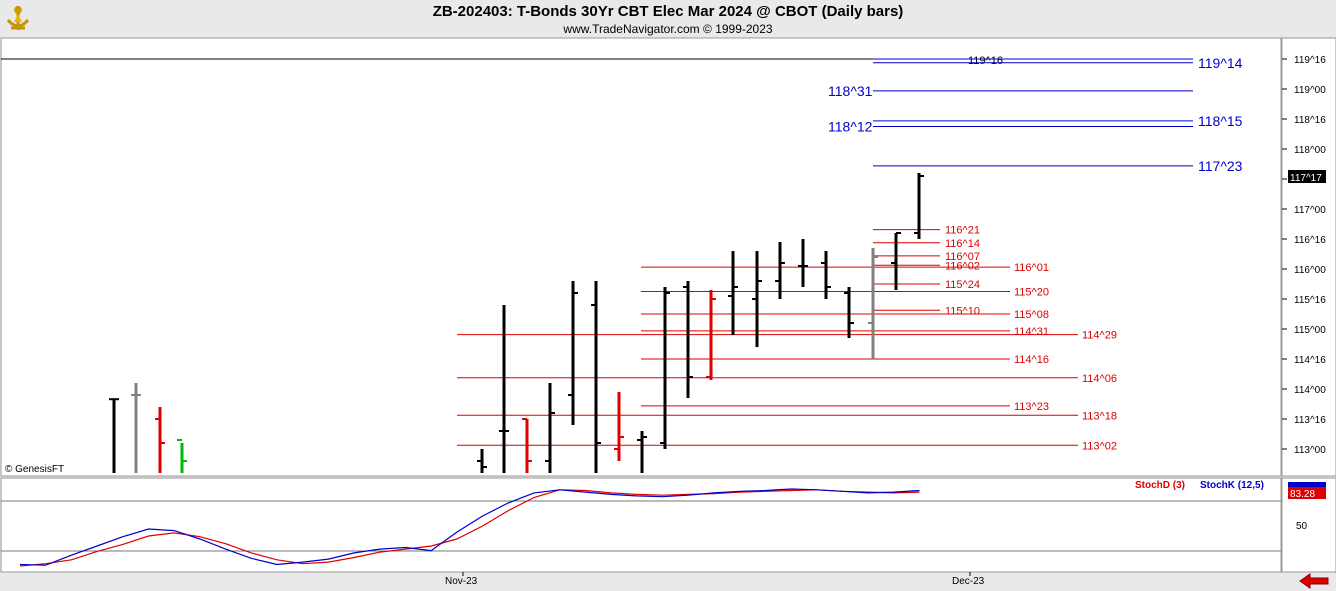  Describe the element at coordinates (1220, 121) in the screenshot. I see `resistance-label: 118^15` at that location.